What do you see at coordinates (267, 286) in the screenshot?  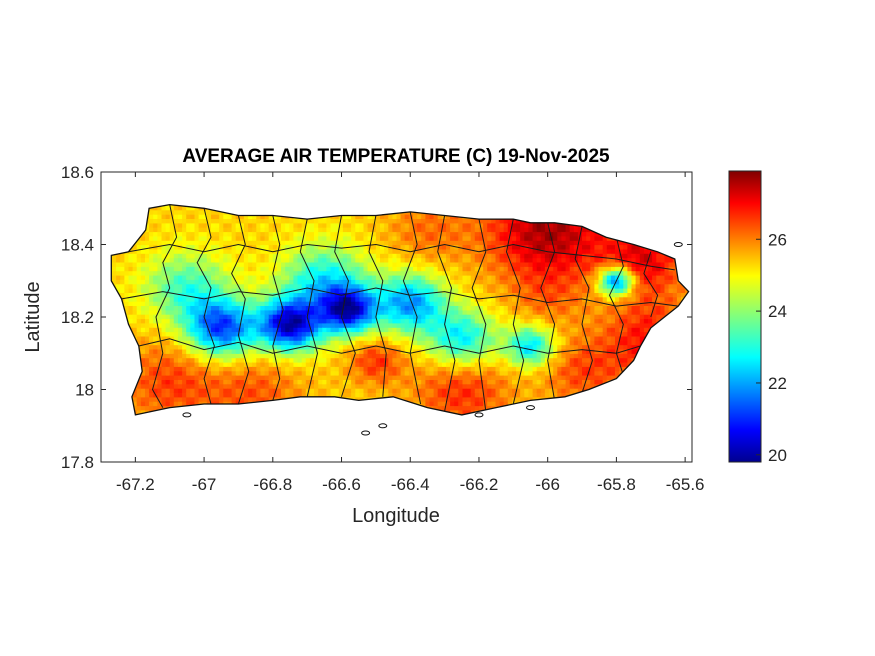 I see `heat-cell-1968` at bounding box center [267, 286].